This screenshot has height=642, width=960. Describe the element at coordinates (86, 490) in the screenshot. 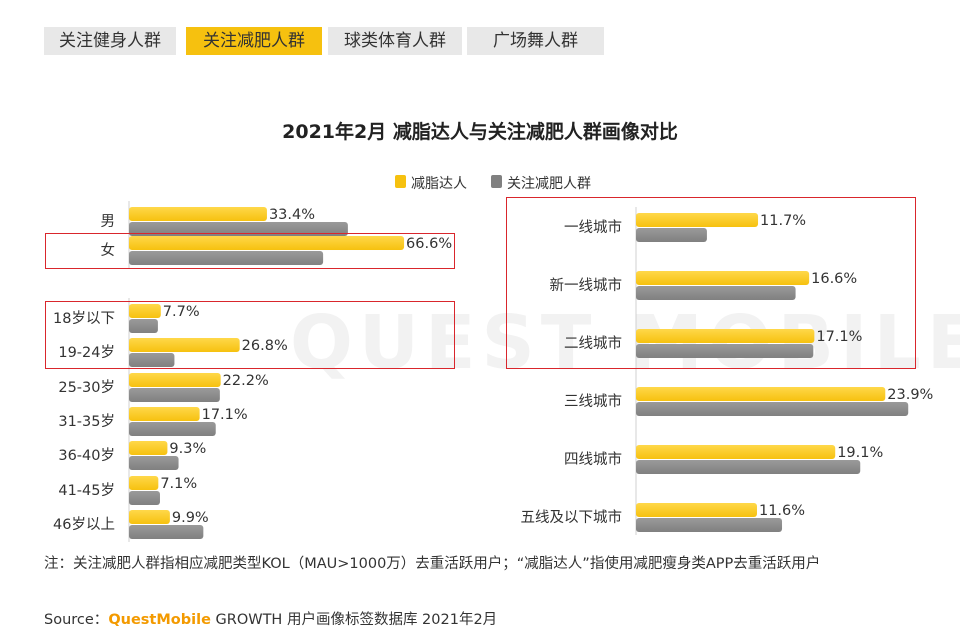

I see `age-category-label: 41-45岁` at that location.